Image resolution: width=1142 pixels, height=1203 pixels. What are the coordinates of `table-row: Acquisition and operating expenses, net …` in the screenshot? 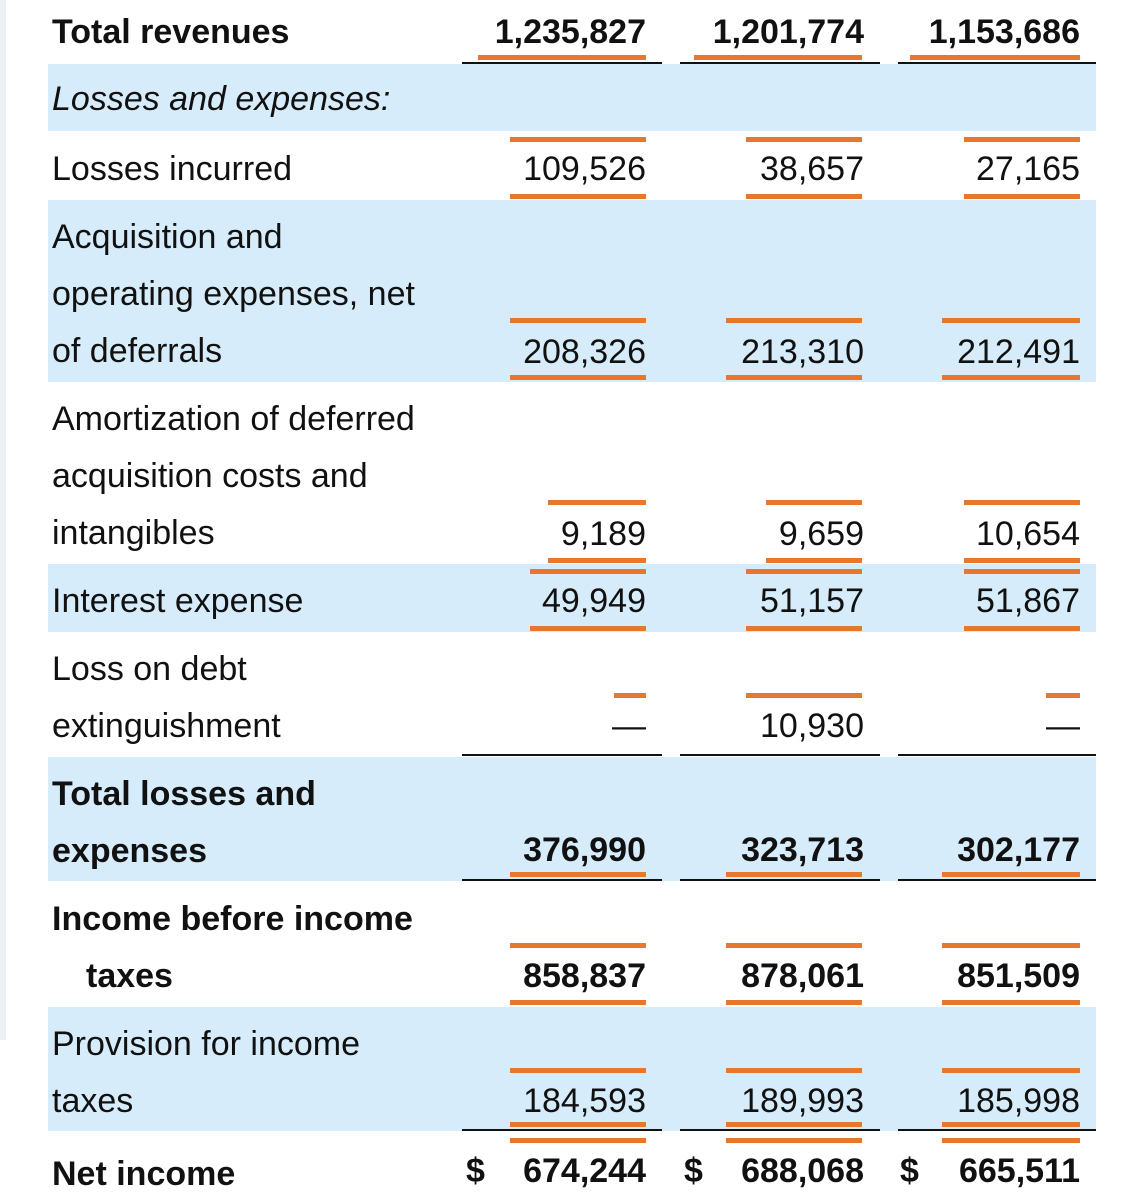 It's located at (572, 291).